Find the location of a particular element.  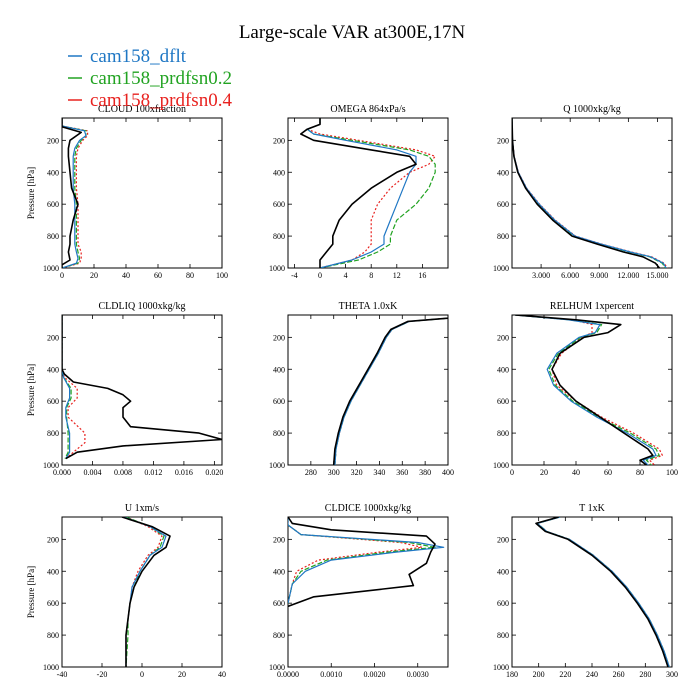

x-tick-label: 0.008 is located at coordinates (123, 472).